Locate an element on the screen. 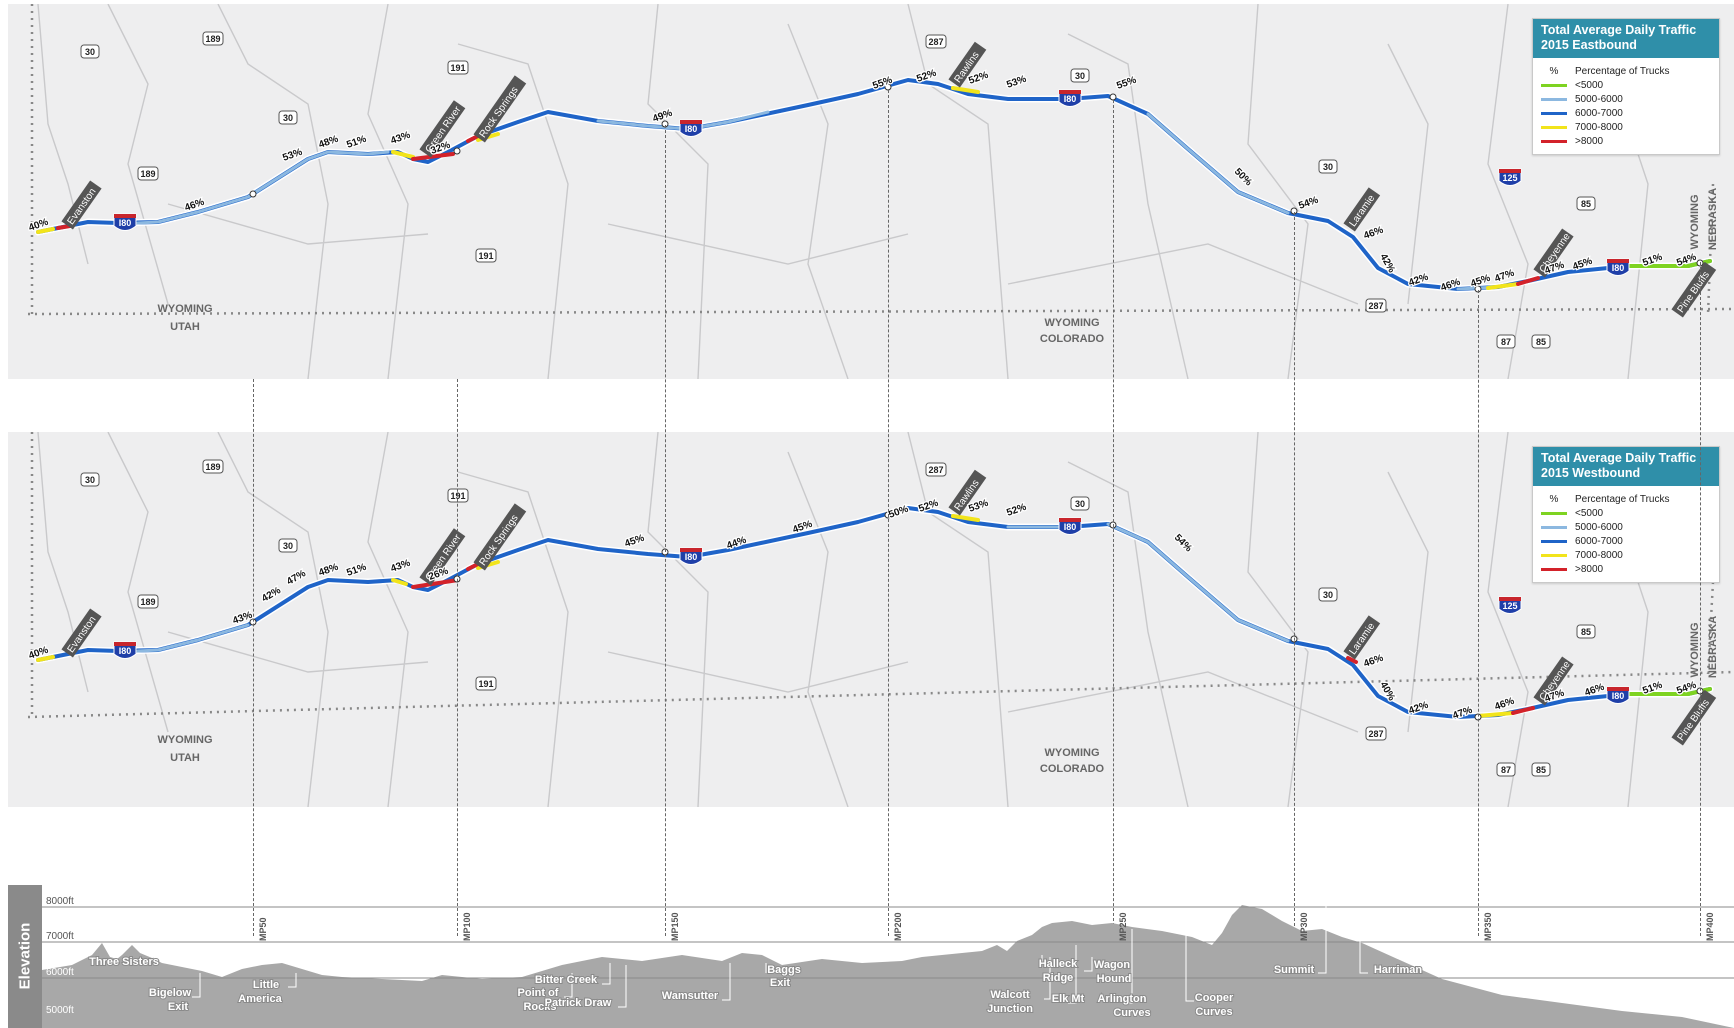  landmark-little-america: Little is located at coordinates (266, 985).